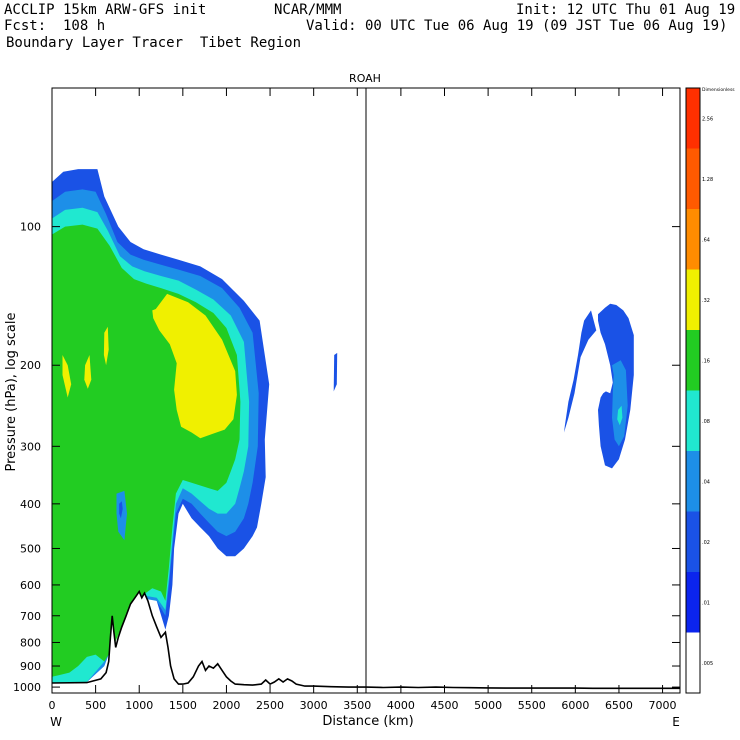 The width and height of the screenshot is (740, 740). I want to click on y-tick-label: 500, so click(30, 548).